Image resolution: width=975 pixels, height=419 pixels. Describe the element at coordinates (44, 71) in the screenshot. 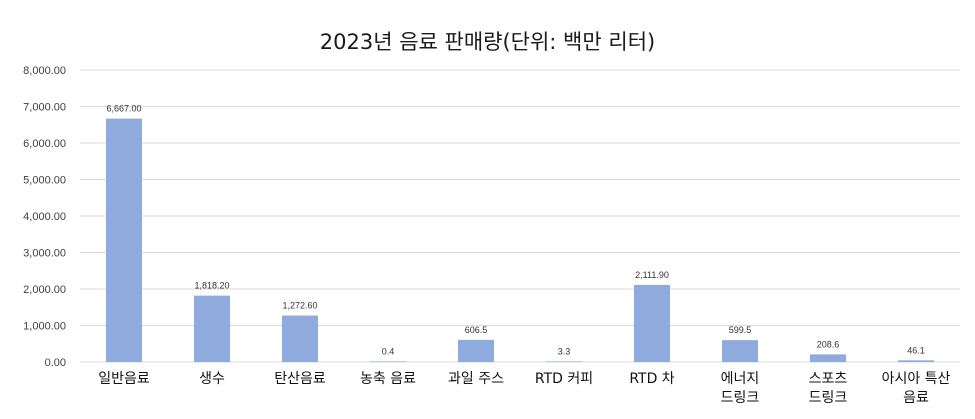

I see `y-tick-label: 8,000.00` at that location.